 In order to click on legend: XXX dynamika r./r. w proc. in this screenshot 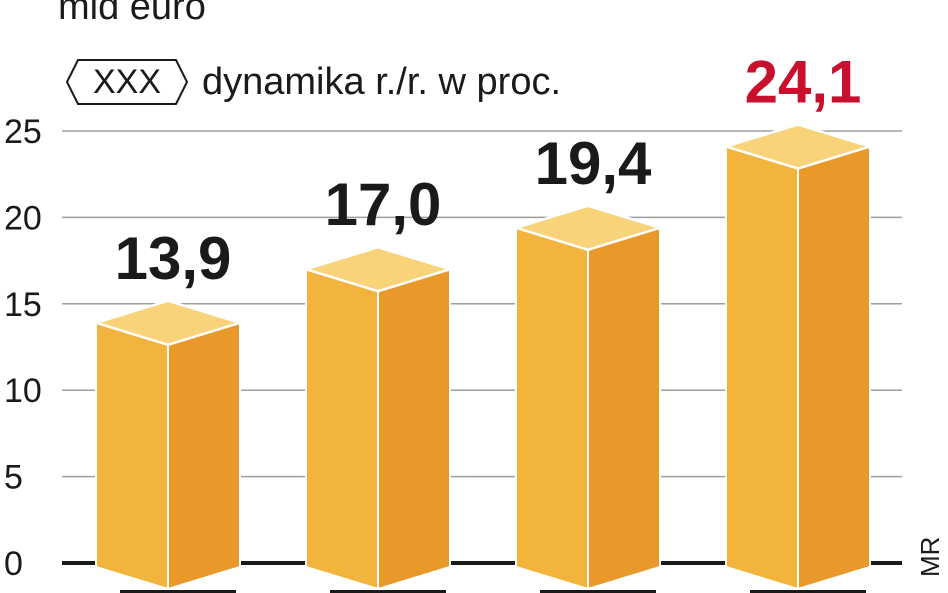, I will do `click(313, 82)`.